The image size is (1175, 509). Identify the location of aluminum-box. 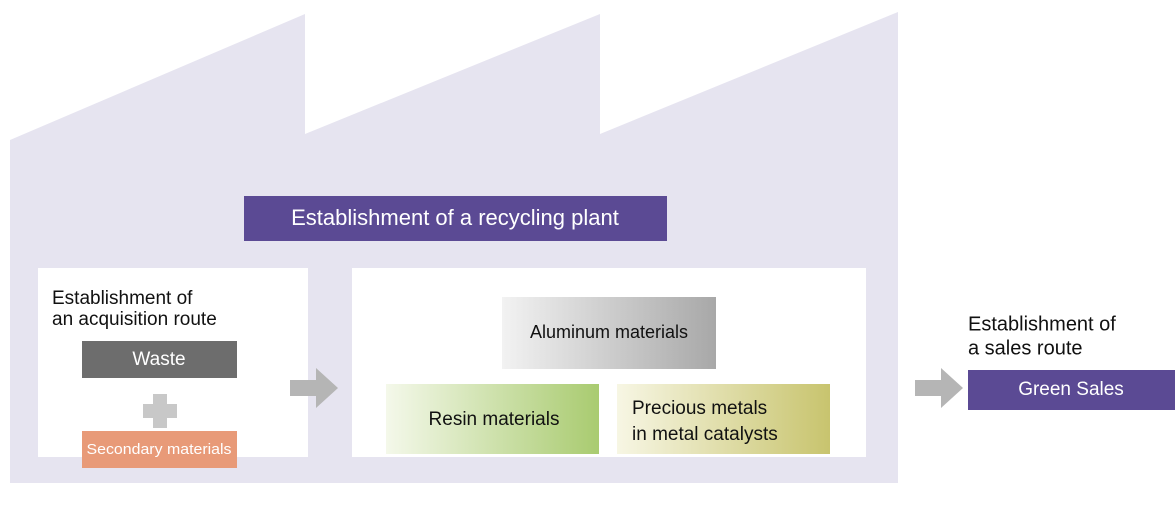
(609, 333).